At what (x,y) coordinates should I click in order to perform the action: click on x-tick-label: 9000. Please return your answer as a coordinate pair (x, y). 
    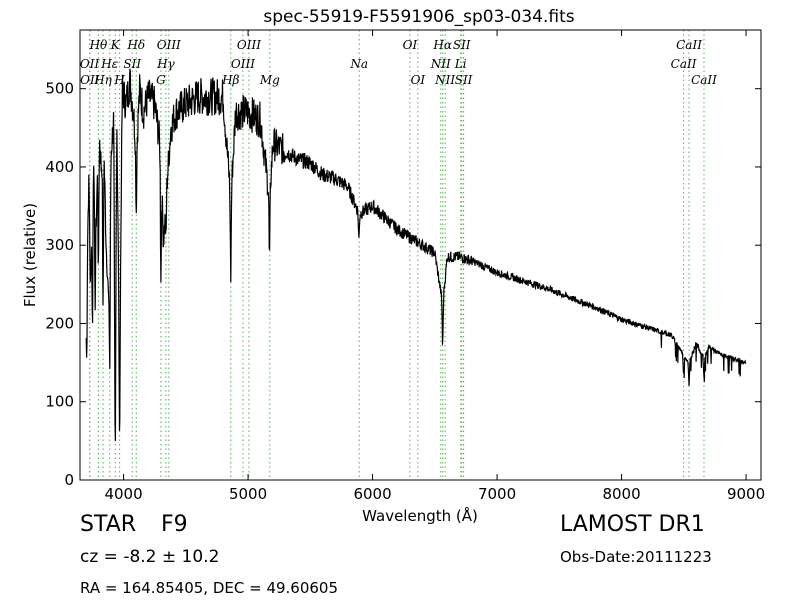
    Looking at the image, I should click on (746, 494).